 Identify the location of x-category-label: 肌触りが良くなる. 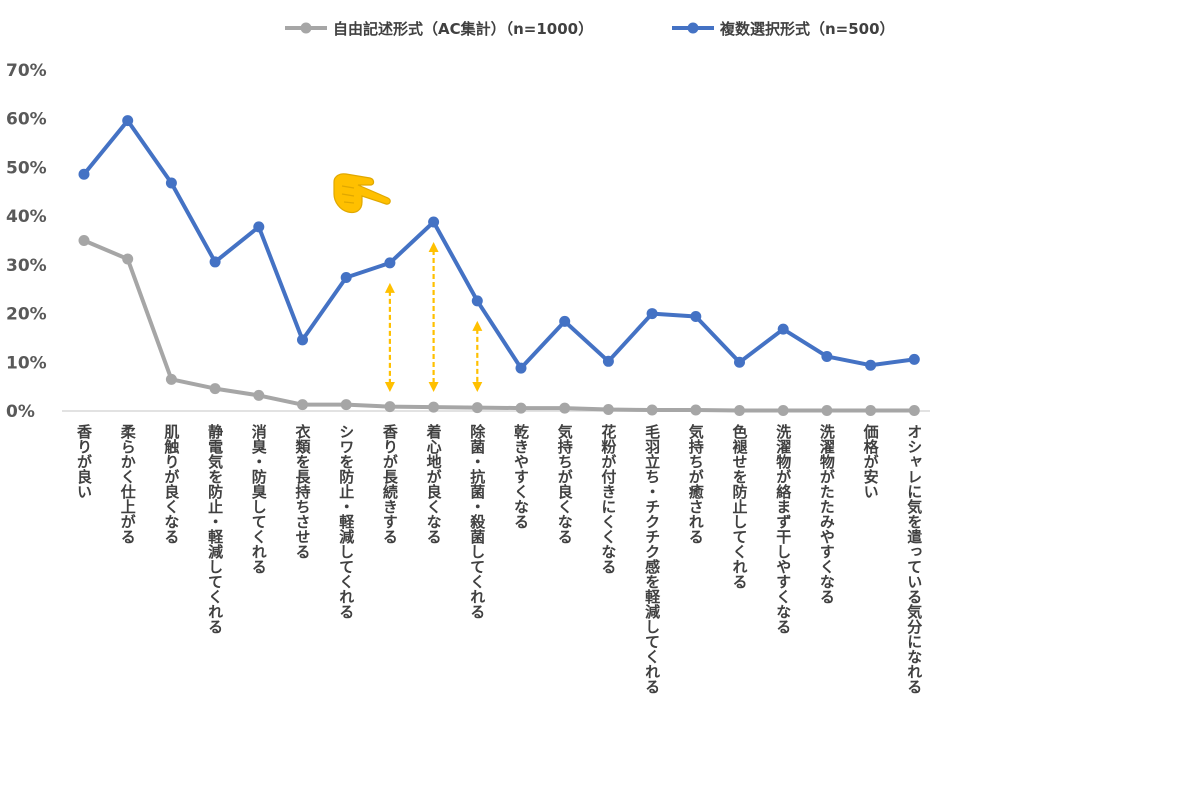
(171, 484).